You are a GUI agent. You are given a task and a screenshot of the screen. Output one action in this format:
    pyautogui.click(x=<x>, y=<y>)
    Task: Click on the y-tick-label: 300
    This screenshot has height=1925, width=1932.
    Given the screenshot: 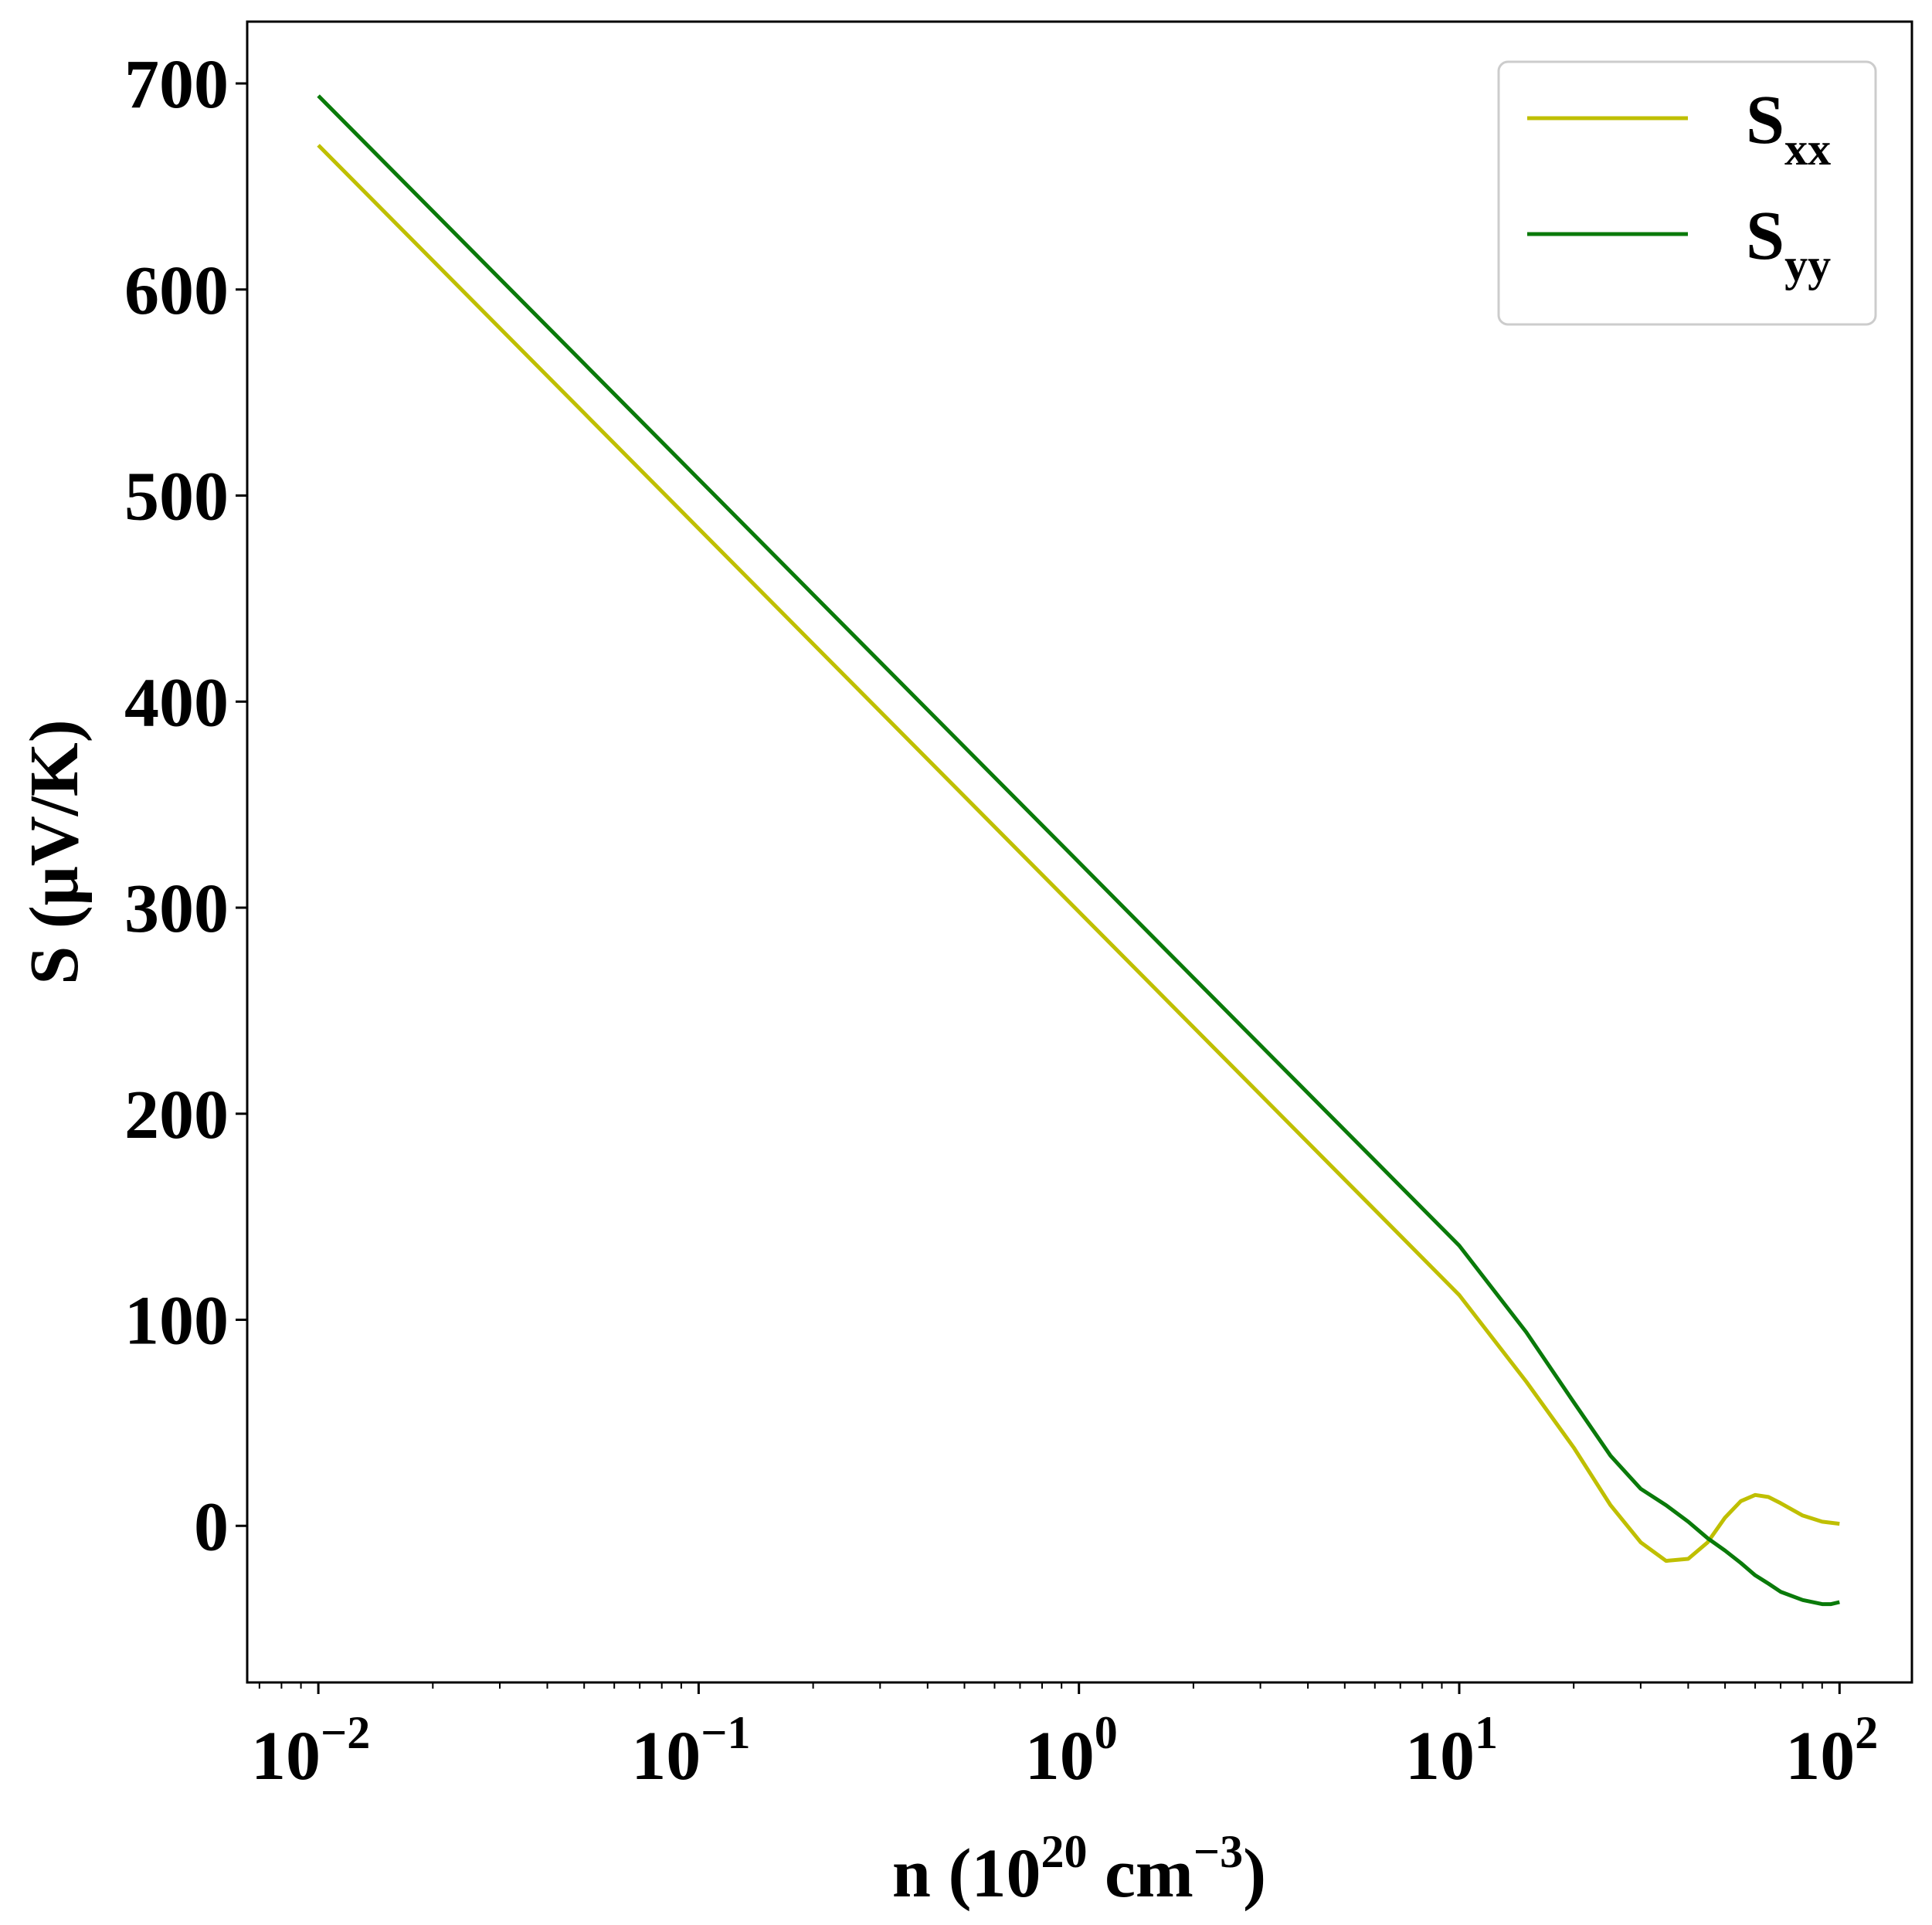 What is the action you would take?
    pyautogui.click(x=177, y=909)
    